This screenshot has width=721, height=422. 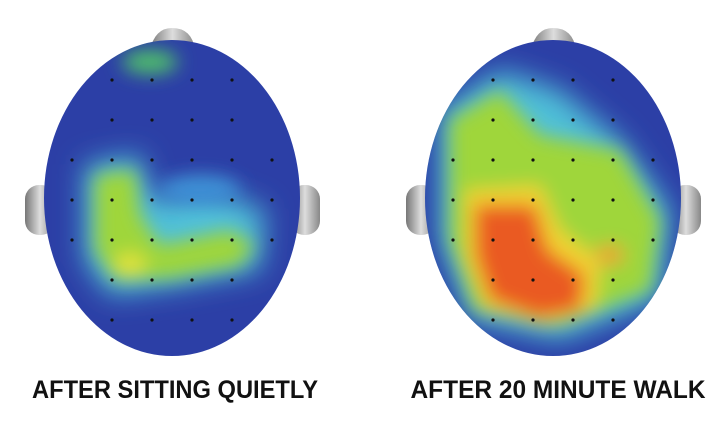 I want to click on panel-label: AFTER 20 MINUTE WALK, so click(x=558, y=390).